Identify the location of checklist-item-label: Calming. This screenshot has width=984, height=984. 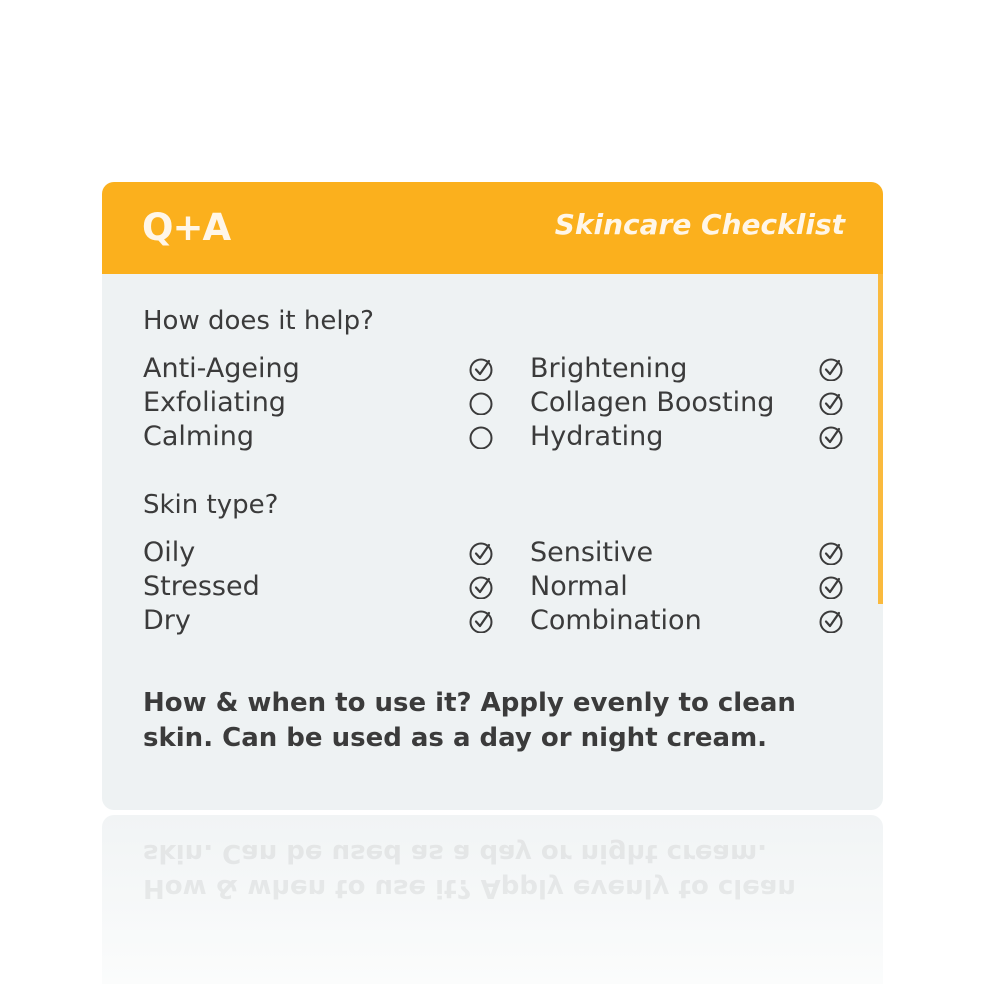
(198, 436).